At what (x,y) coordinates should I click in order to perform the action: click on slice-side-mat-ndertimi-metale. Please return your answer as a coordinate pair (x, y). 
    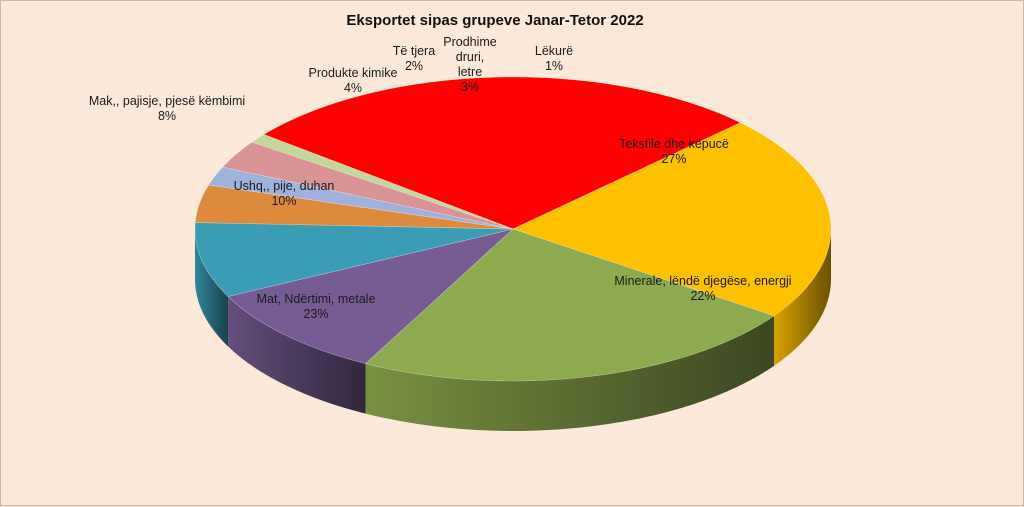
    Looking at the image, I should click on (570, 373).